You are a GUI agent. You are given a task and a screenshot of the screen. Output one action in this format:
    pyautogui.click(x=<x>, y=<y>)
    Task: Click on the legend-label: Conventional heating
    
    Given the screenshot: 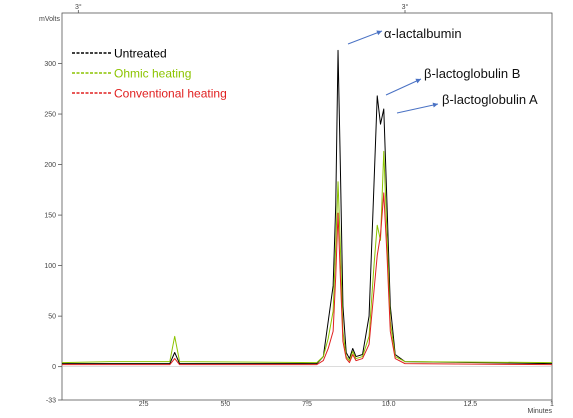 What is the action you would take?
    pyautogui.click(x=170, y=94)
    